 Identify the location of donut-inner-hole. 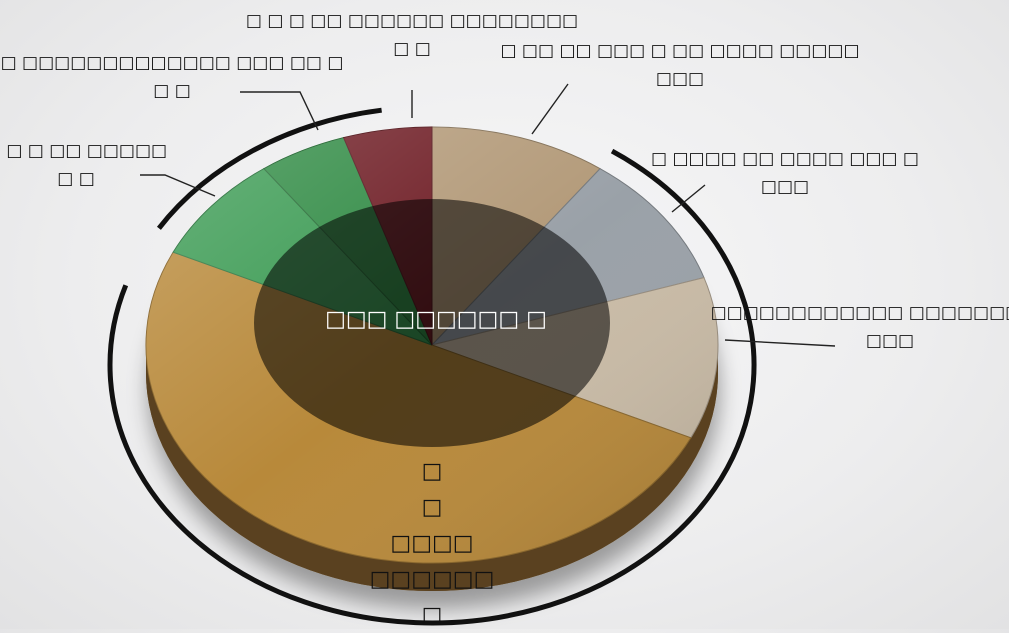
(432, 323).